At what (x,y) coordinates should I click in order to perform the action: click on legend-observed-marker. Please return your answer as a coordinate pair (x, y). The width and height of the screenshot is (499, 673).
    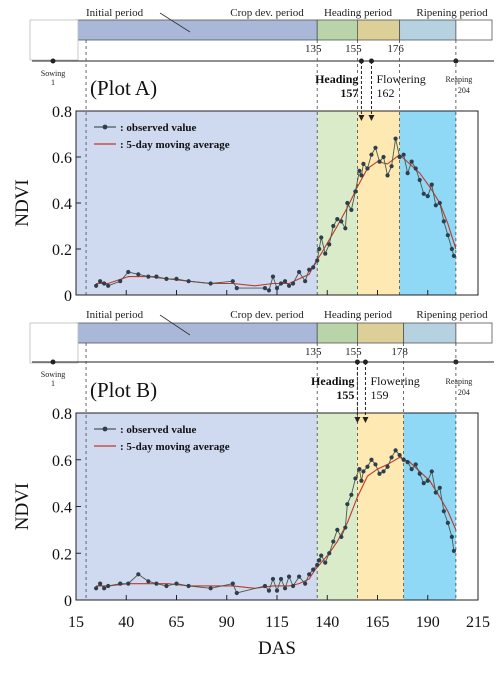
    Looking at the image, I should click on (105, 429).